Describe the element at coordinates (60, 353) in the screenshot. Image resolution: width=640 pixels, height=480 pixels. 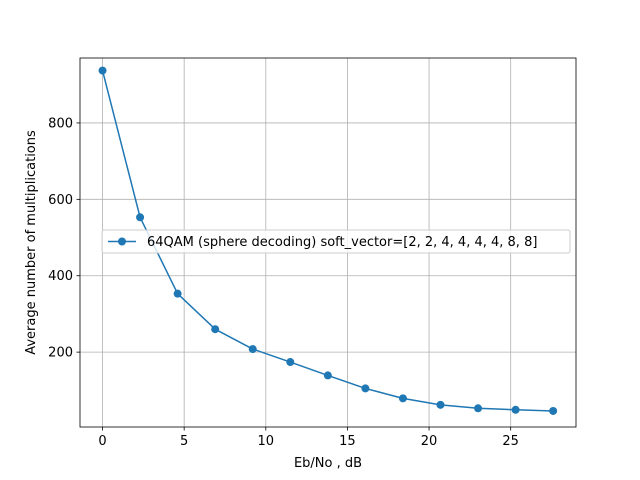
I see `y-tick-label: 200` at that location.